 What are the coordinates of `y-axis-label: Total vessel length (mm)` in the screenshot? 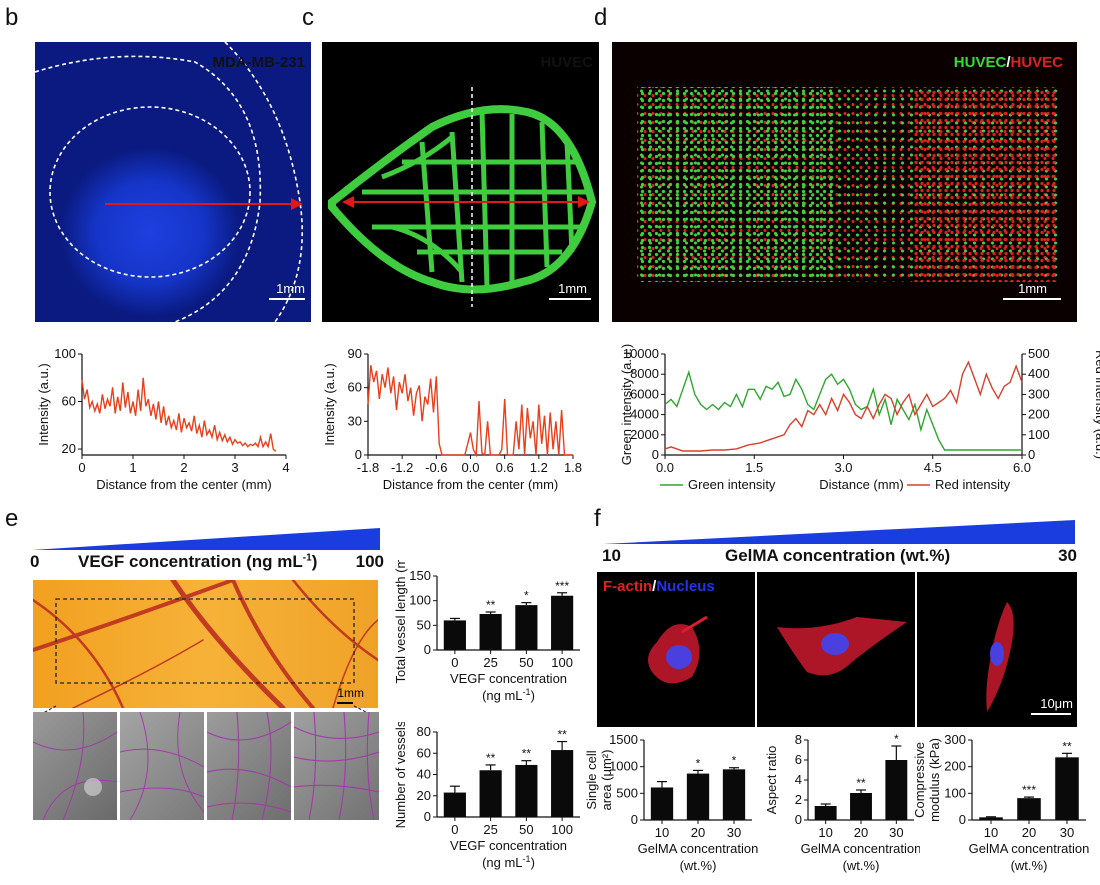 It's located at (400, 621).